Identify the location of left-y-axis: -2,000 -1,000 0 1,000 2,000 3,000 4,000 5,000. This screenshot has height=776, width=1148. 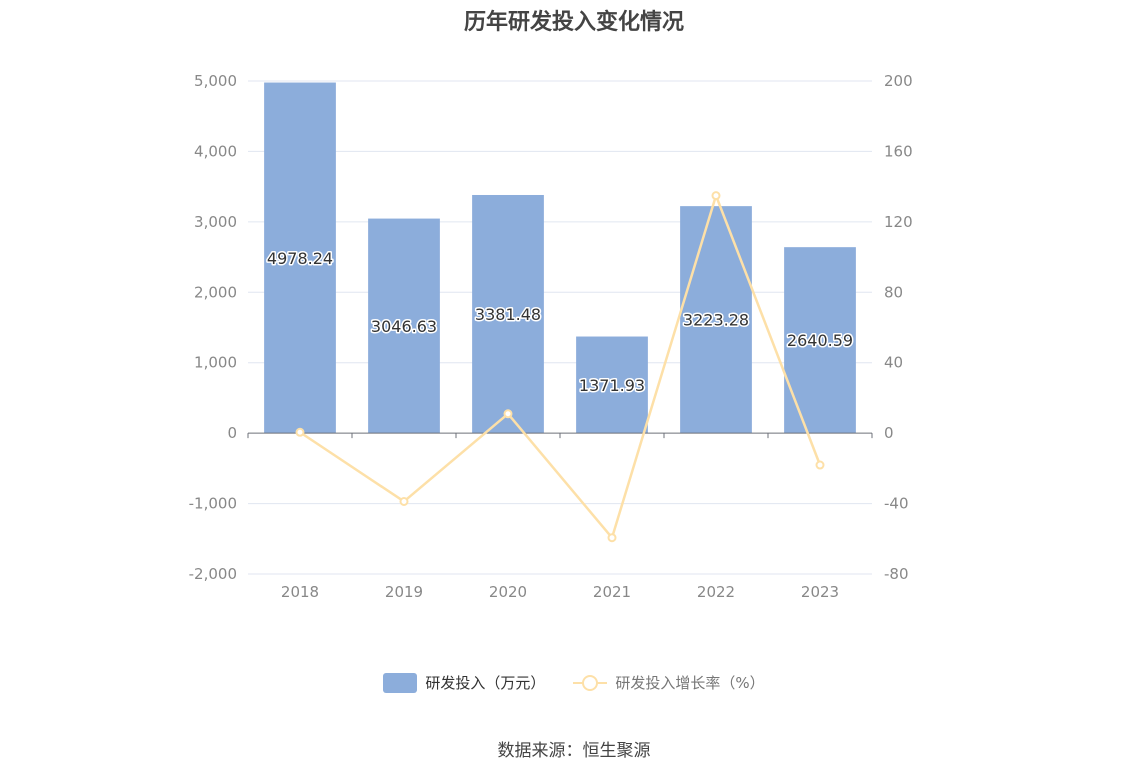
(213, 327).